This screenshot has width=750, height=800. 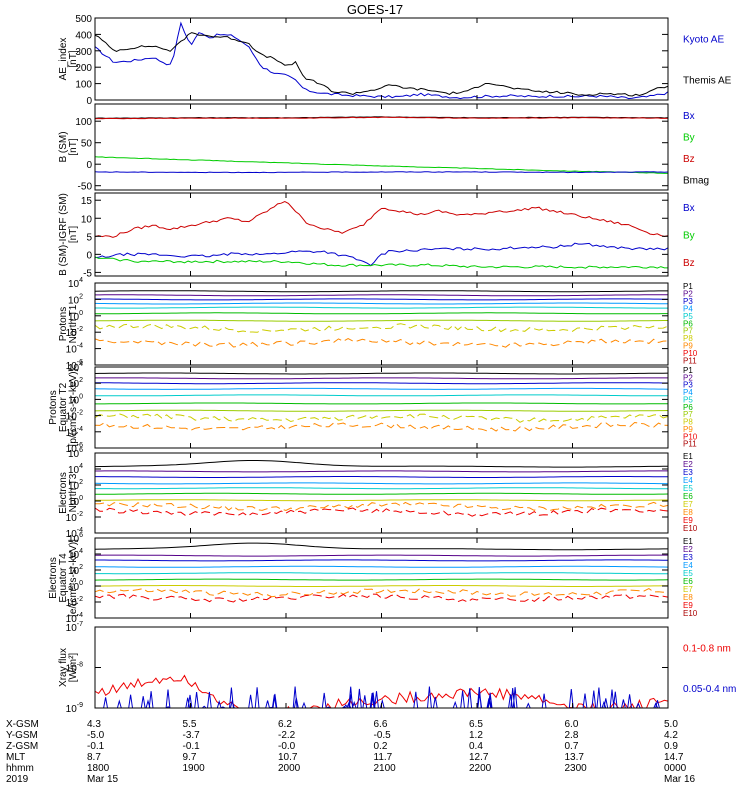 What do you see at coordinates (74, 708) in the screenshot?
I see `y-tick-label: 10⁻⁹` at bounding box center [74, 708].